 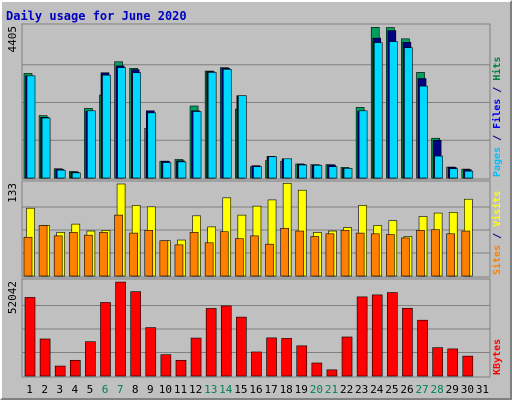 What do you see at coordinates (241, 346) in the screenshot?
I see `day-15-kbytes-bar` at bounding box center [241, 346].